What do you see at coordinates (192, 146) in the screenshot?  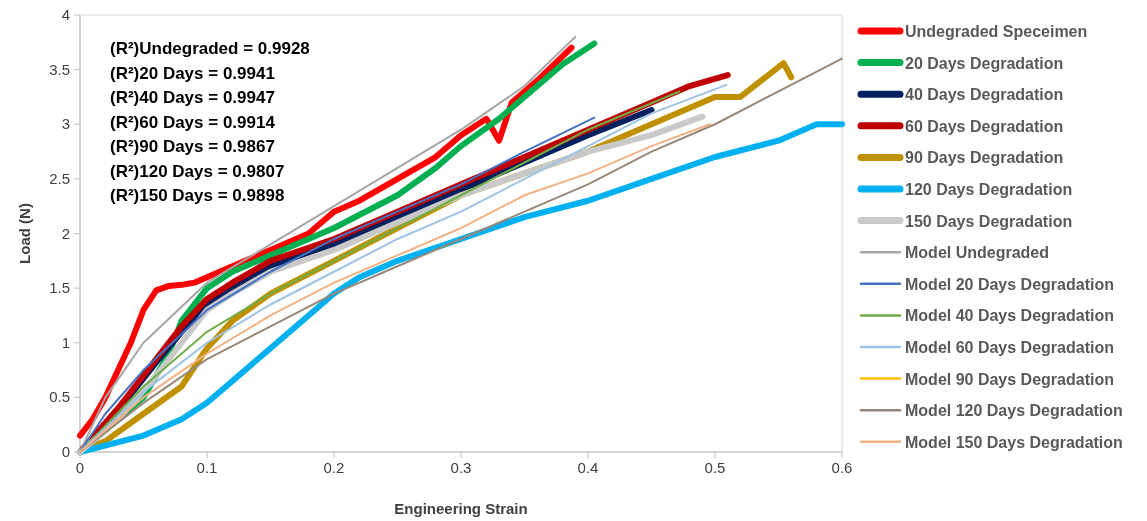 I see `annotation: (R²)90 Days = 0.9867` at bounding box center [192, 146].